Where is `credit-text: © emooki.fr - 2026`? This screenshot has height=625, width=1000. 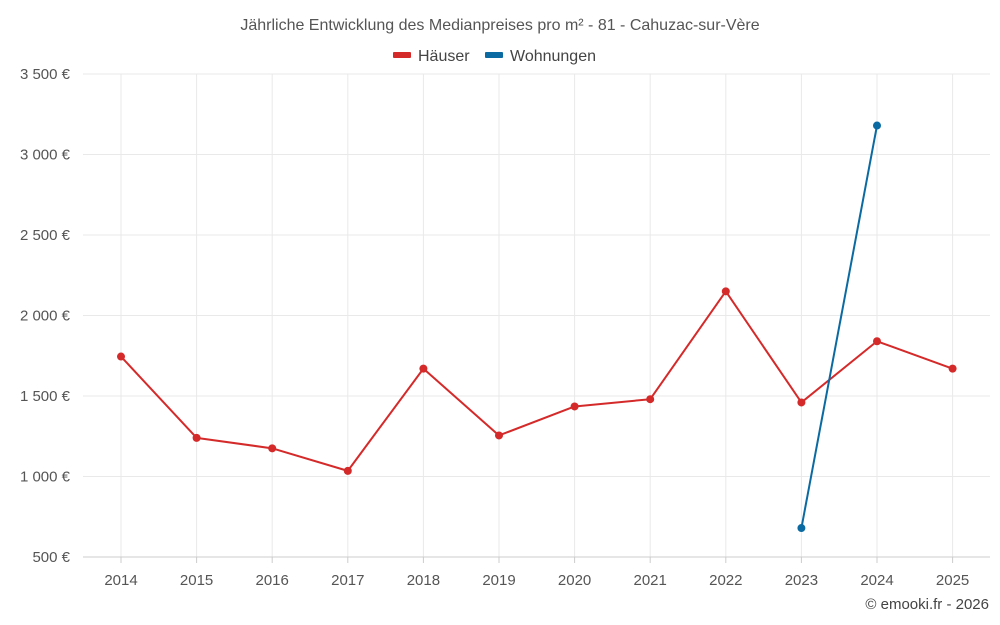
credit-text: © emooki.fr - 2026 is located at coordinates (927, 604).